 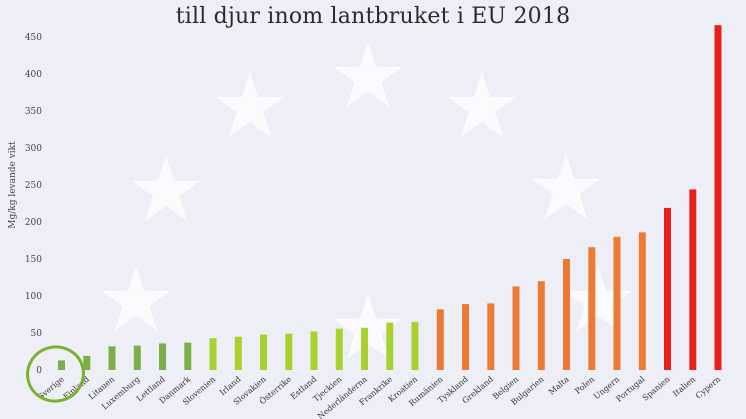 I want to click on x-tick-label: Italien, so click(x=684, y=387).